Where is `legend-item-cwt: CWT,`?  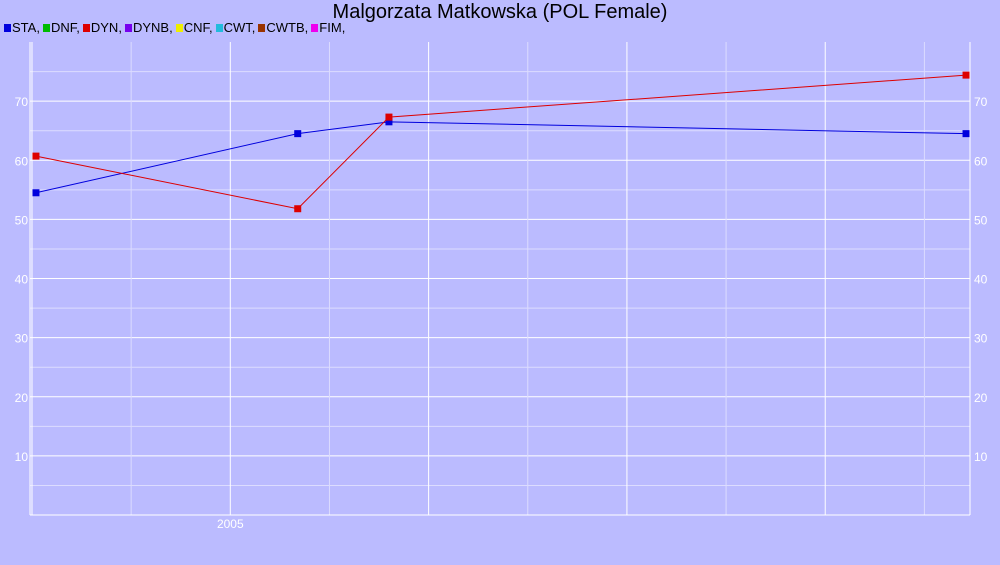
legend-item-cwt: CWT, is located at coordinates (235, 27).